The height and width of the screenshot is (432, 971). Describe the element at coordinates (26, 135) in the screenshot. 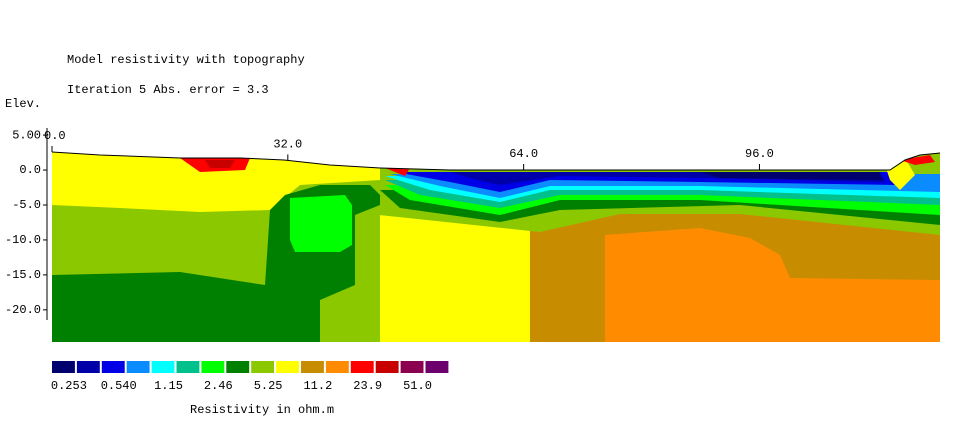

I see `y-tick-label: 5.00` at that location.